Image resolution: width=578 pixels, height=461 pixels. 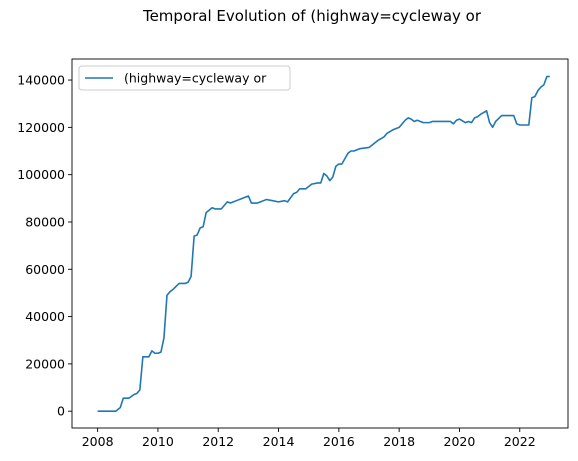 I want to click on legend-box, so click(x=184, y=78).